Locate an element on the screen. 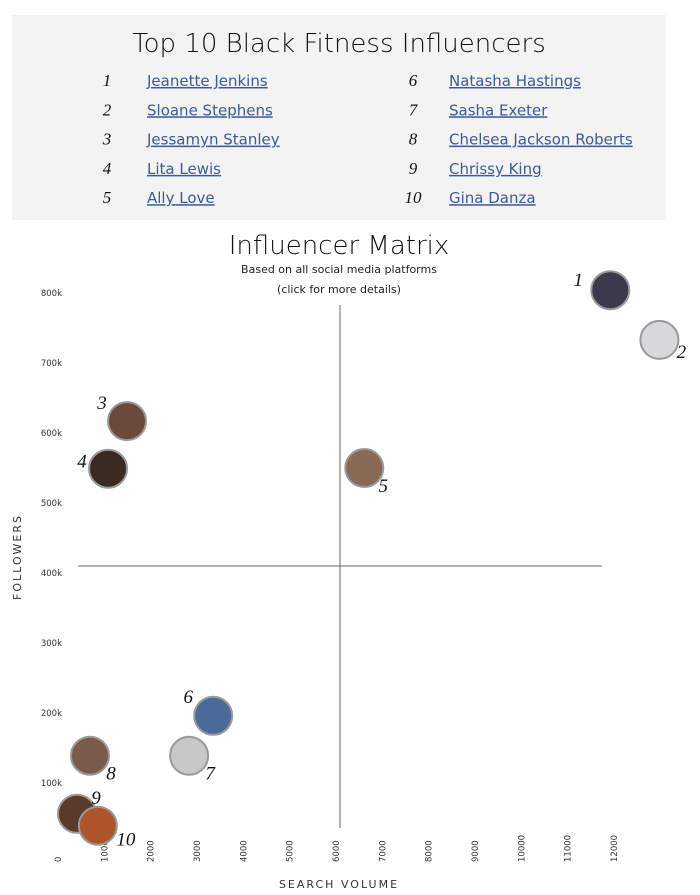 This screenshot has width=700, height=895. influencer-link: Chrissy King is located at coordinates (495, 169).